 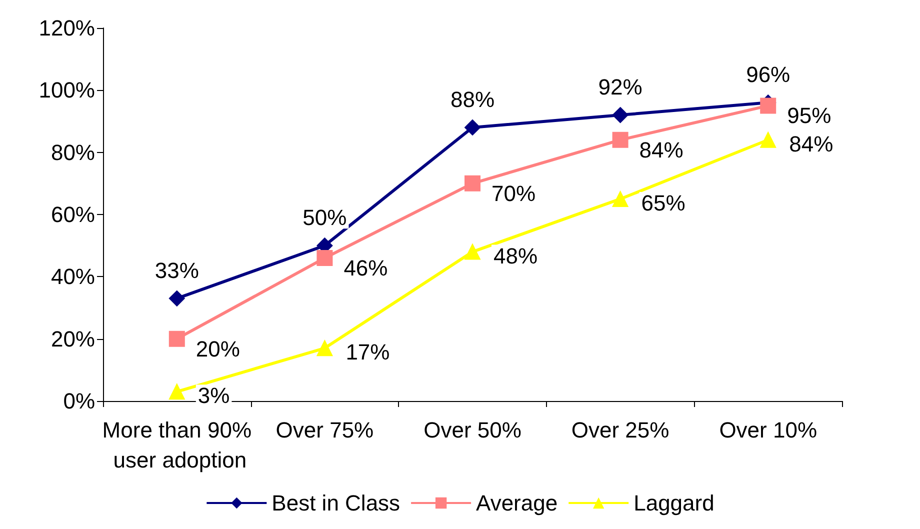 What do you see at coordinates (516, 255) in the screenshot?
I see `data-label: 48%` at bounding box center [516, 255].